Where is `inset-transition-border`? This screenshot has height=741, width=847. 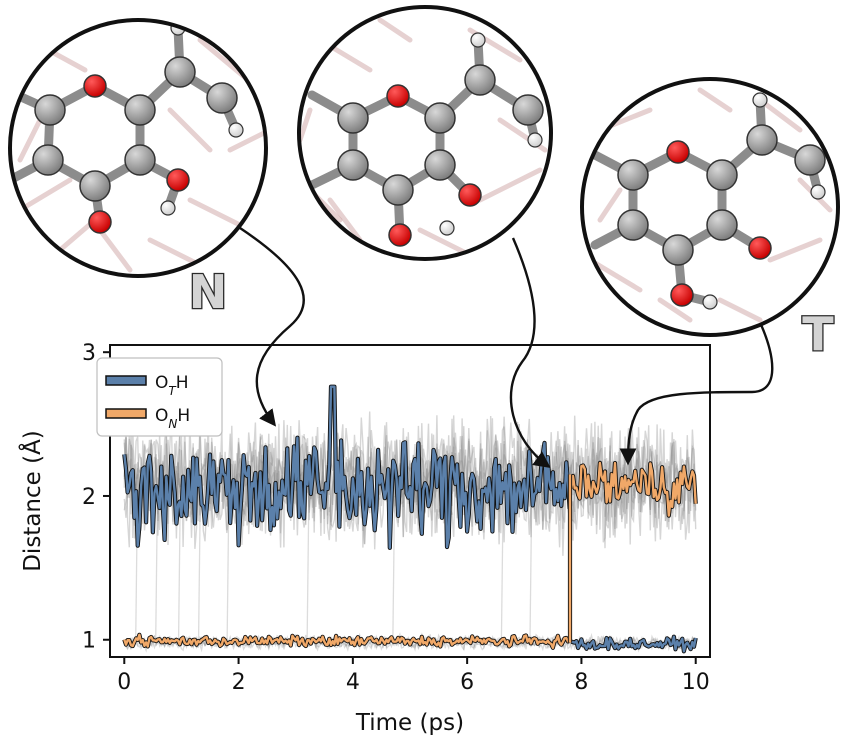 inset-transition-border is located at coordinates (425, 133).